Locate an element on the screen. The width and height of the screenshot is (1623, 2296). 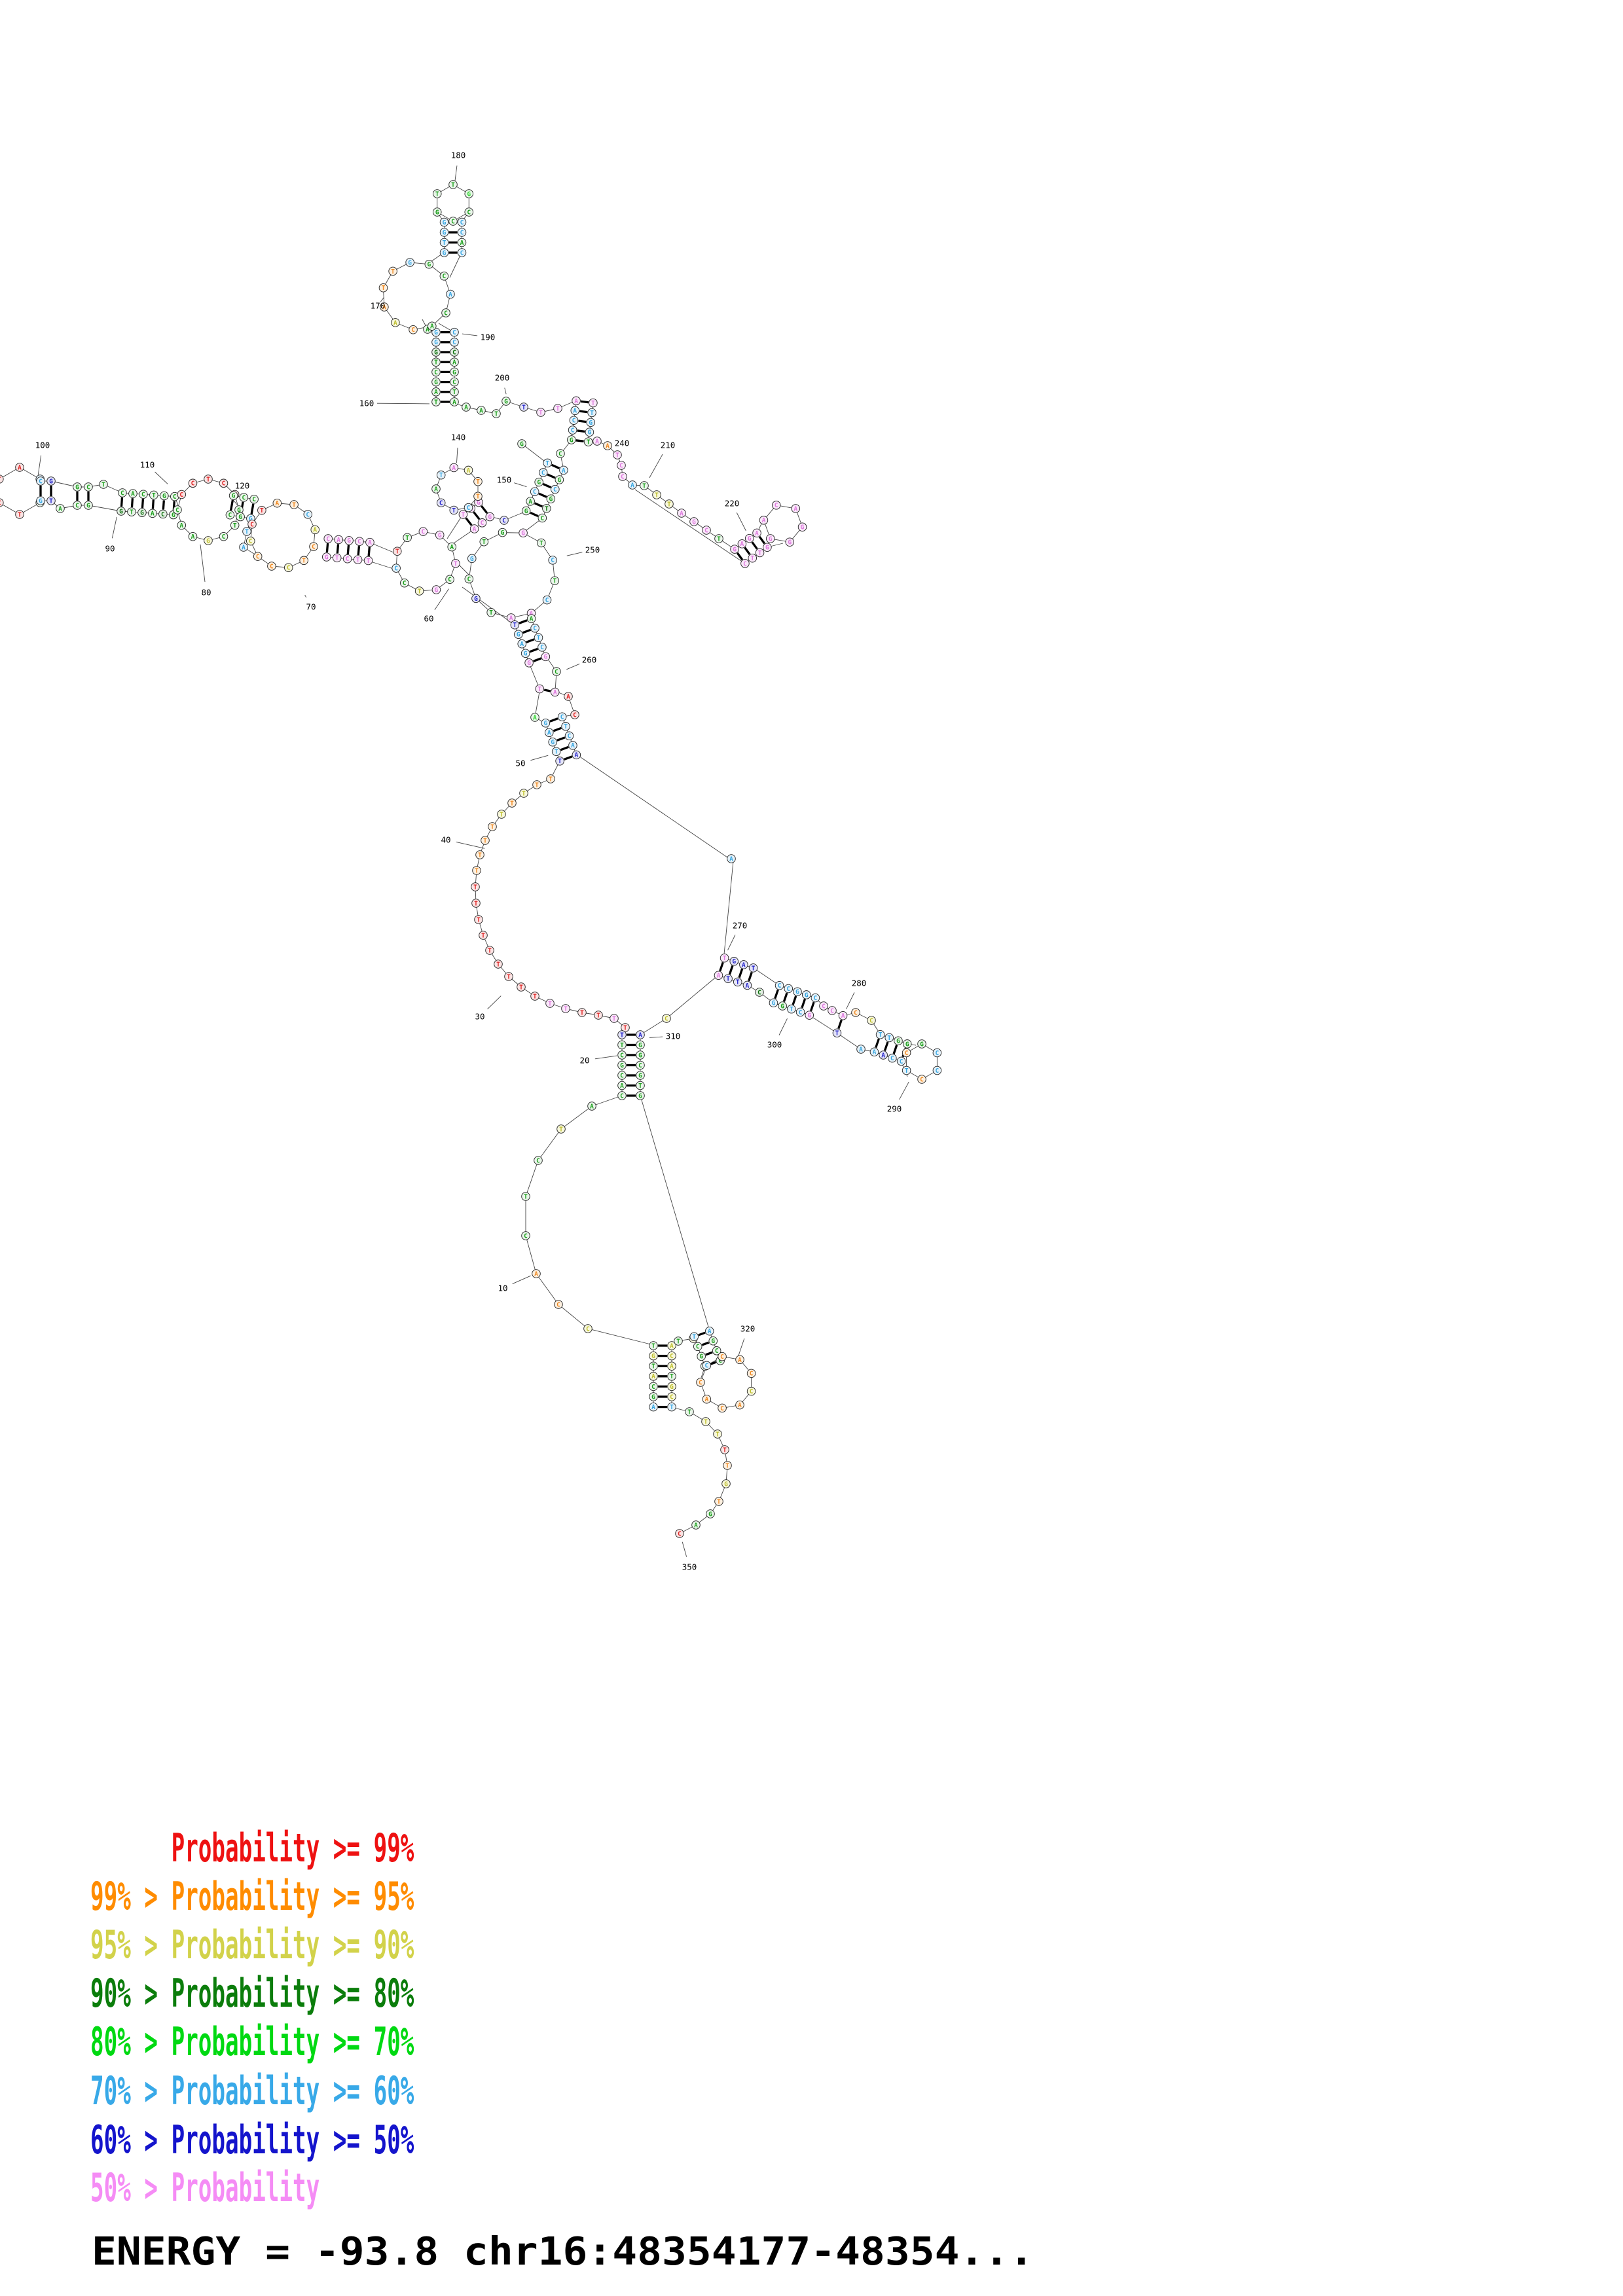
svg-text: 280 is located at coordinates (859, 983).